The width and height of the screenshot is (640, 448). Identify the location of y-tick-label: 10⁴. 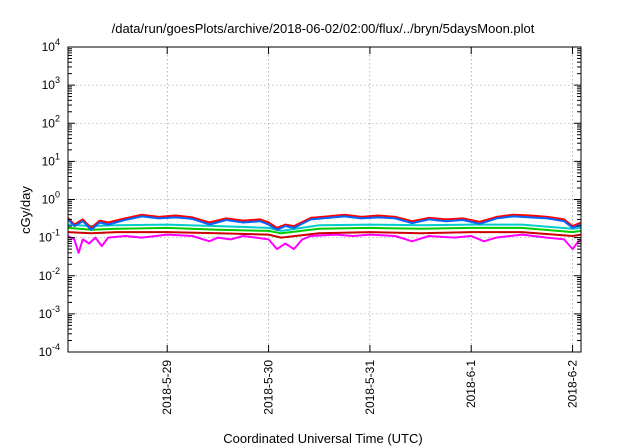
(51, 45).